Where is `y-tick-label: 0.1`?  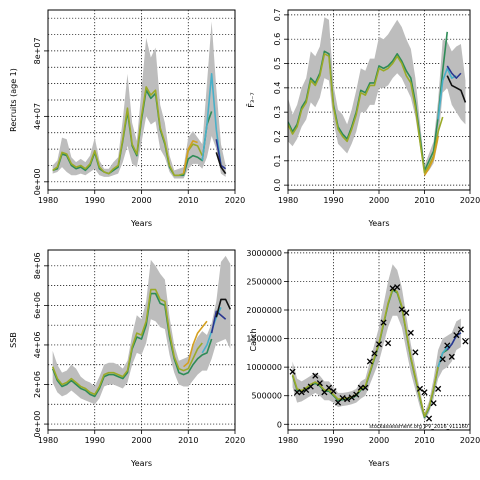
y-tick-label: 0.1 is located at coordinates (277, 160).